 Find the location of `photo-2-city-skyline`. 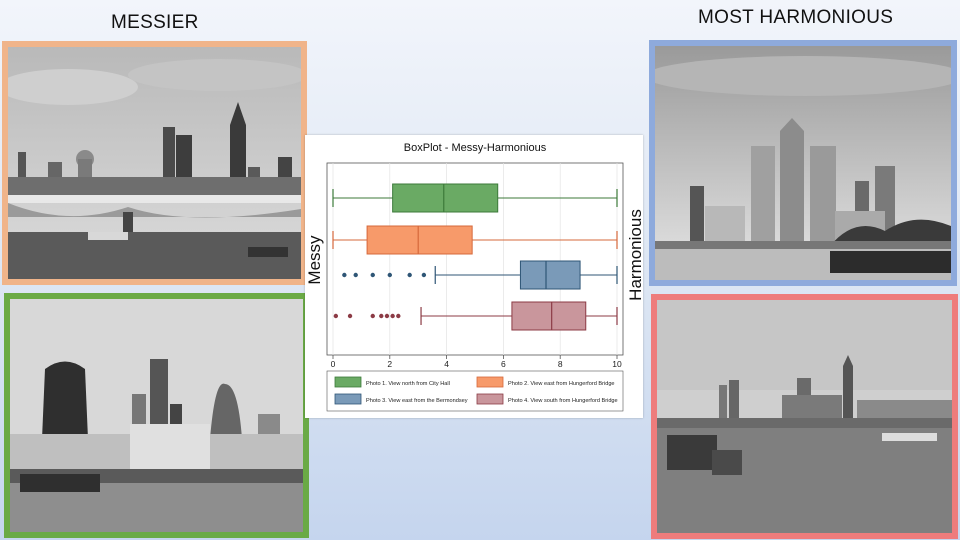

photo-2-city-skyline is located at coordinates (156, 415).